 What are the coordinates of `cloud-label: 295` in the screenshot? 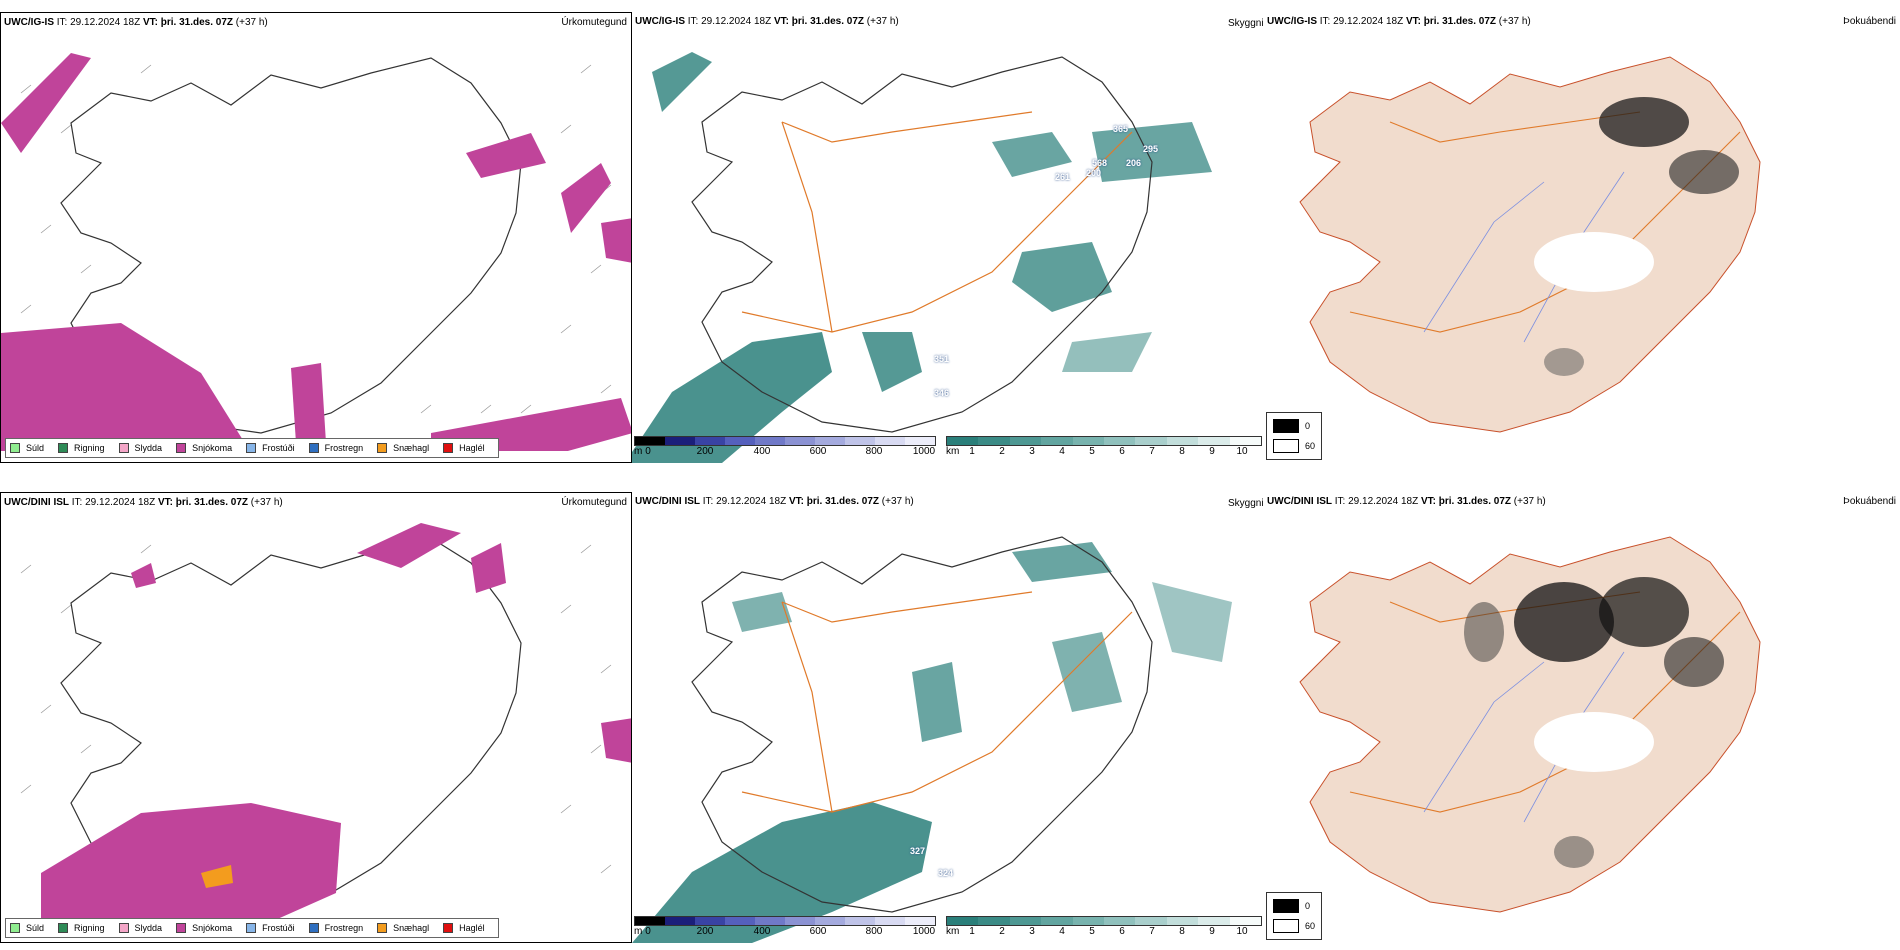 It's located at (1151, 149).